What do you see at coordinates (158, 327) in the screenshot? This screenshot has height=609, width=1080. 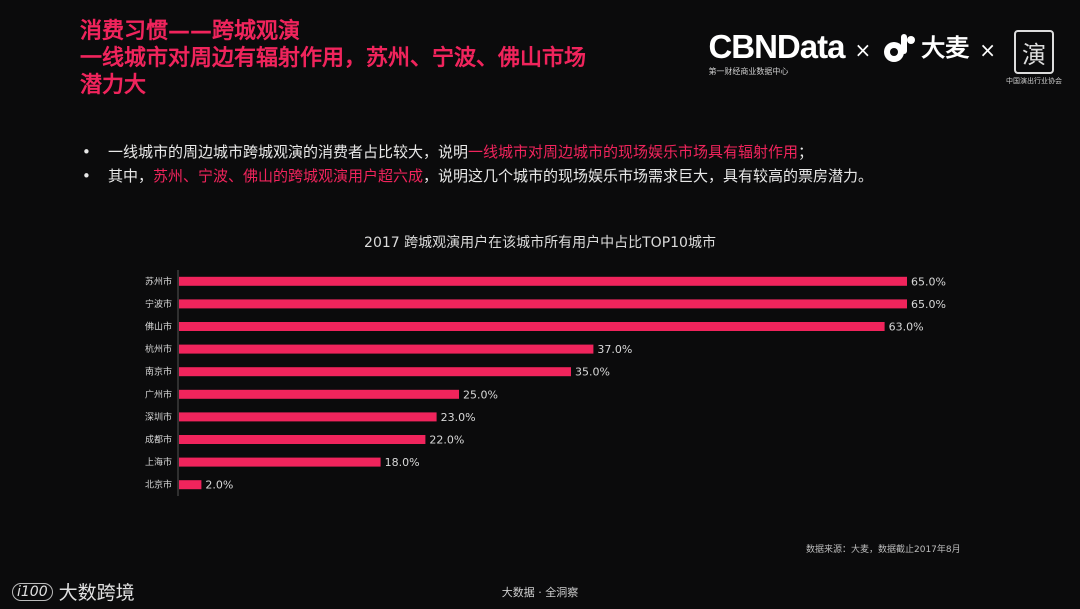 I see `category-label: 佛山市` at bounding box center [158, 327].